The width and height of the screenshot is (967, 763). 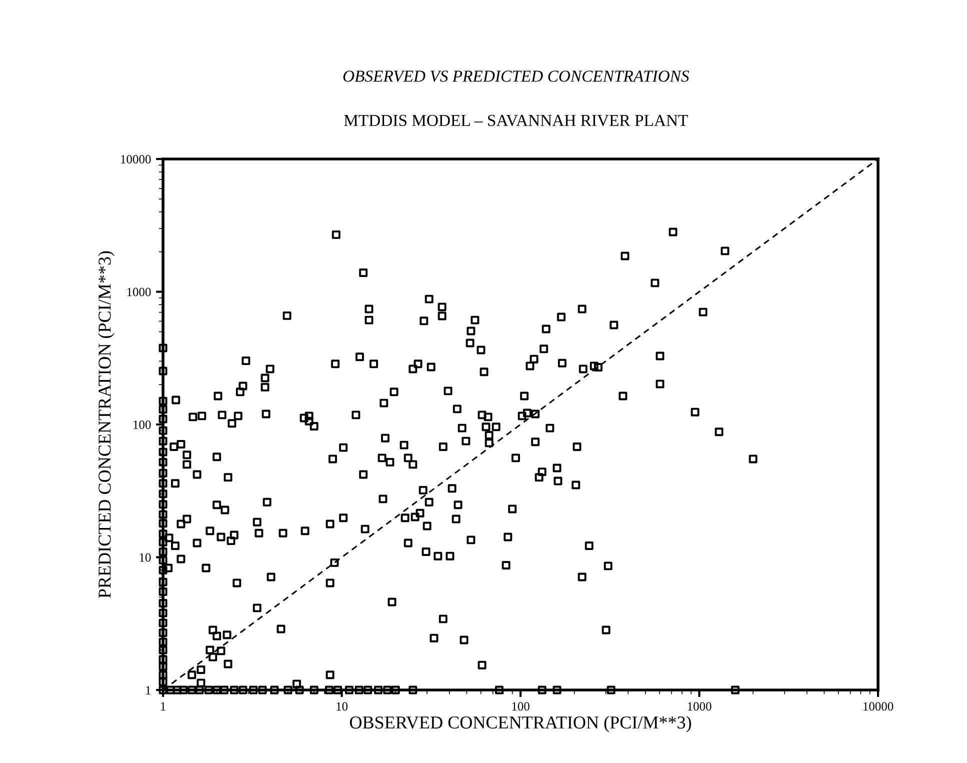 What do you see at coordinates (700, 706) in the screenshot?
I see `x-tick-label: 1000` at bounding box center [700, 706].